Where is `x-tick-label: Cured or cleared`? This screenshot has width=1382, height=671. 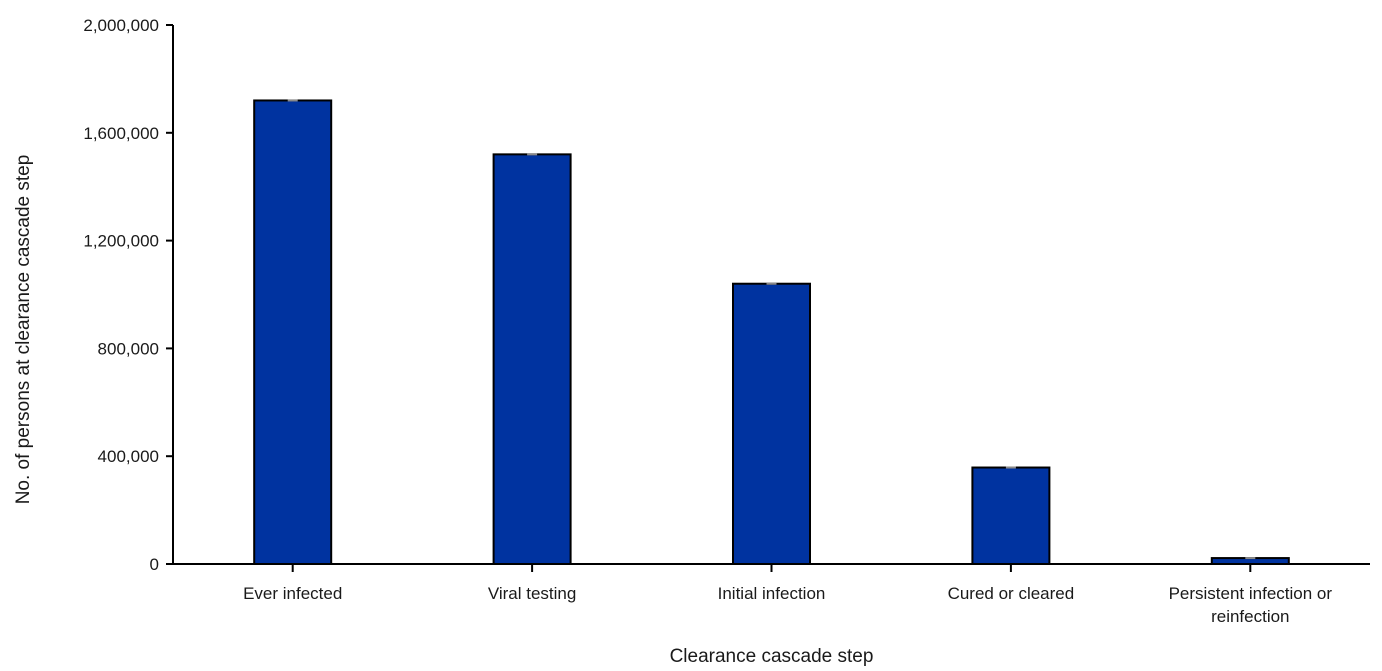 x-tick-label: Cured or cleared is located at coordinates (1011, 593).